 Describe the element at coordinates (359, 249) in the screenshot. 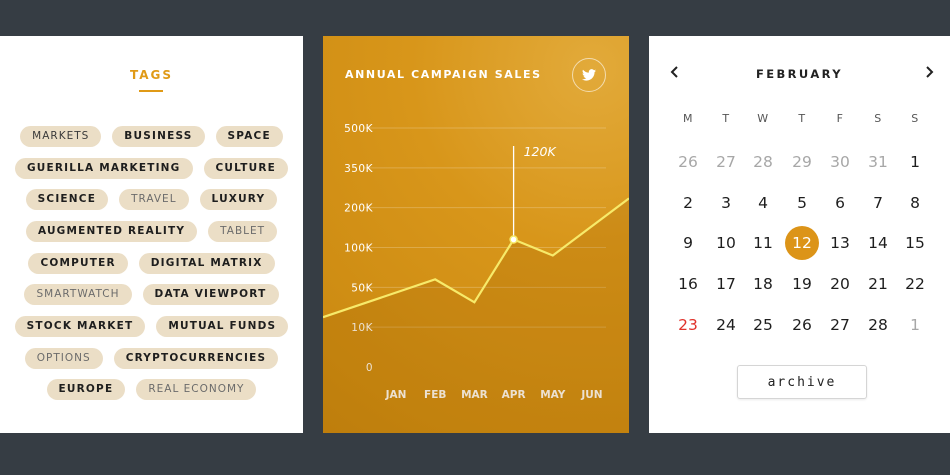

I see `y-tick-label: 100K` at that location.